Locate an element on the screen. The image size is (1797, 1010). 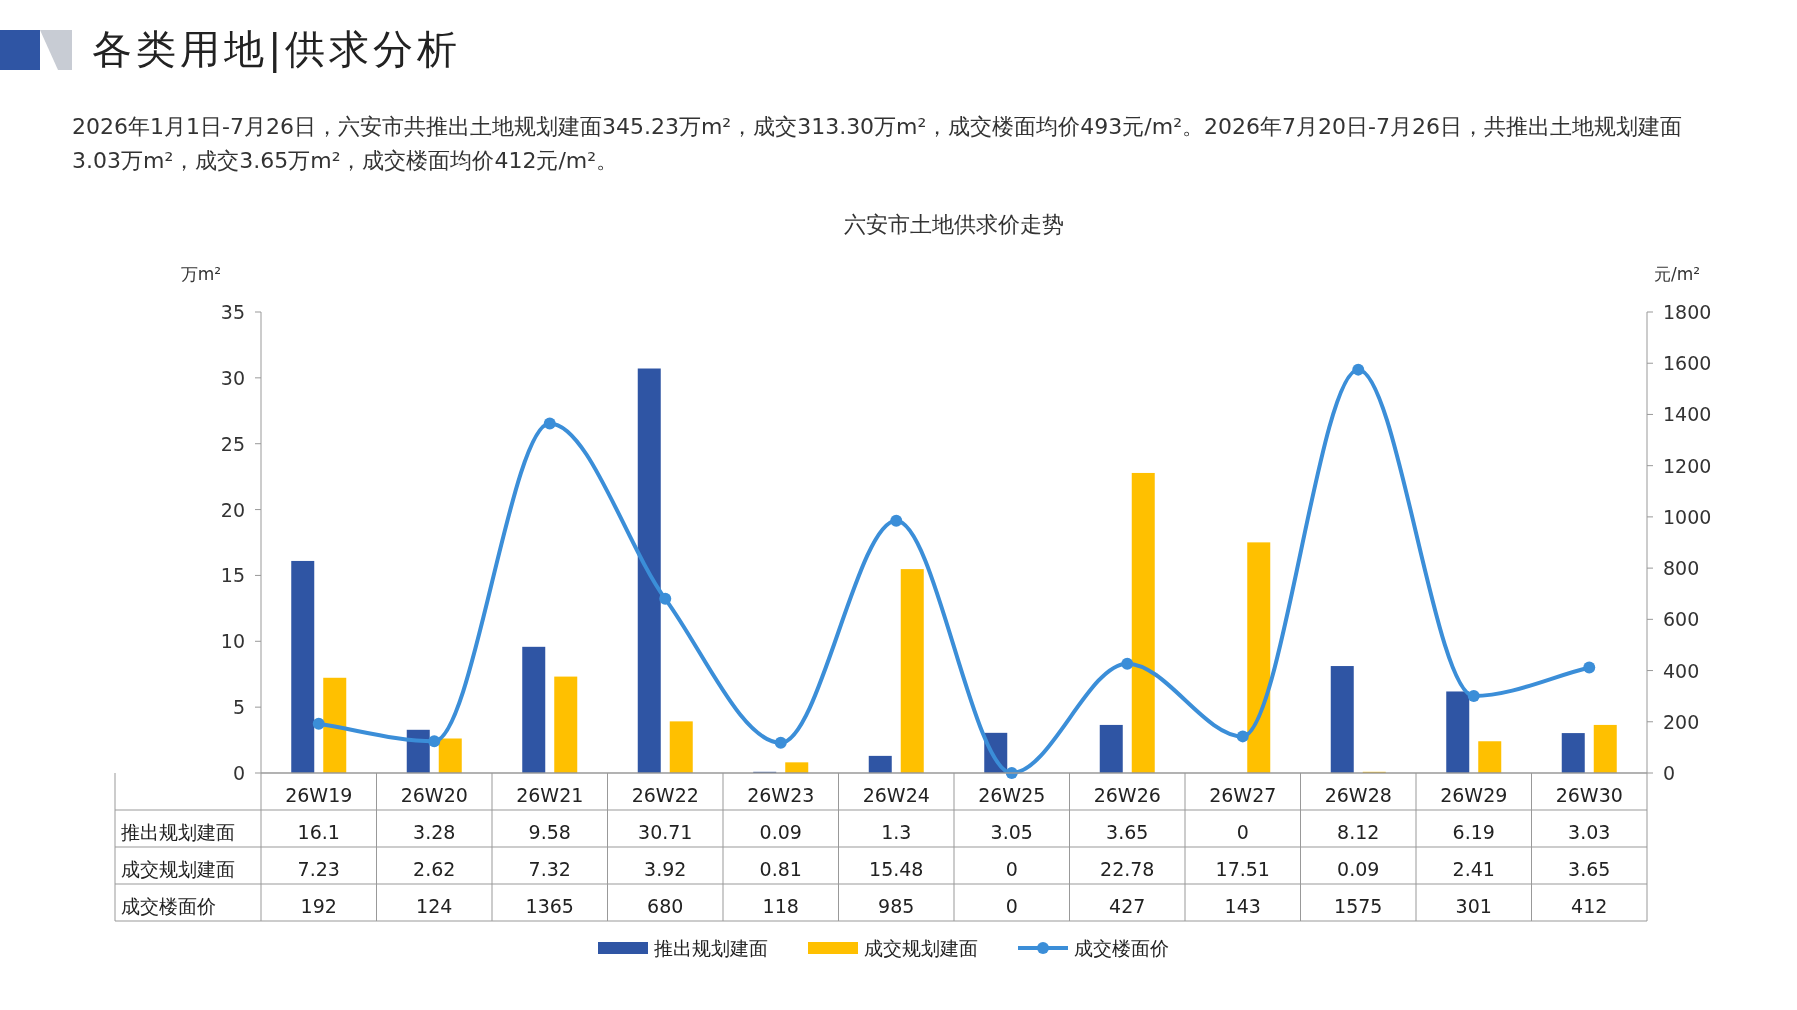
y-tick-label: 35 is located at coordinates (232, 312).